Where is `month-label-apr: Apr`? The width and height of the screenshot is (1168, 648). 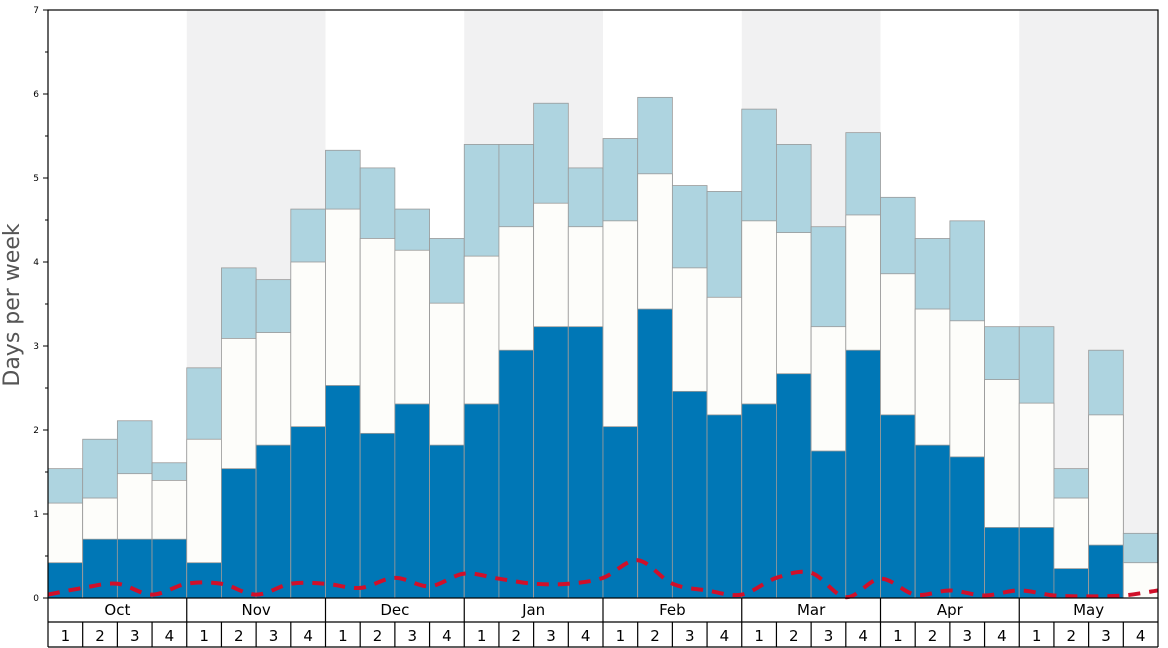 month-label-apr: Apr is located at coordinates (950, 610).